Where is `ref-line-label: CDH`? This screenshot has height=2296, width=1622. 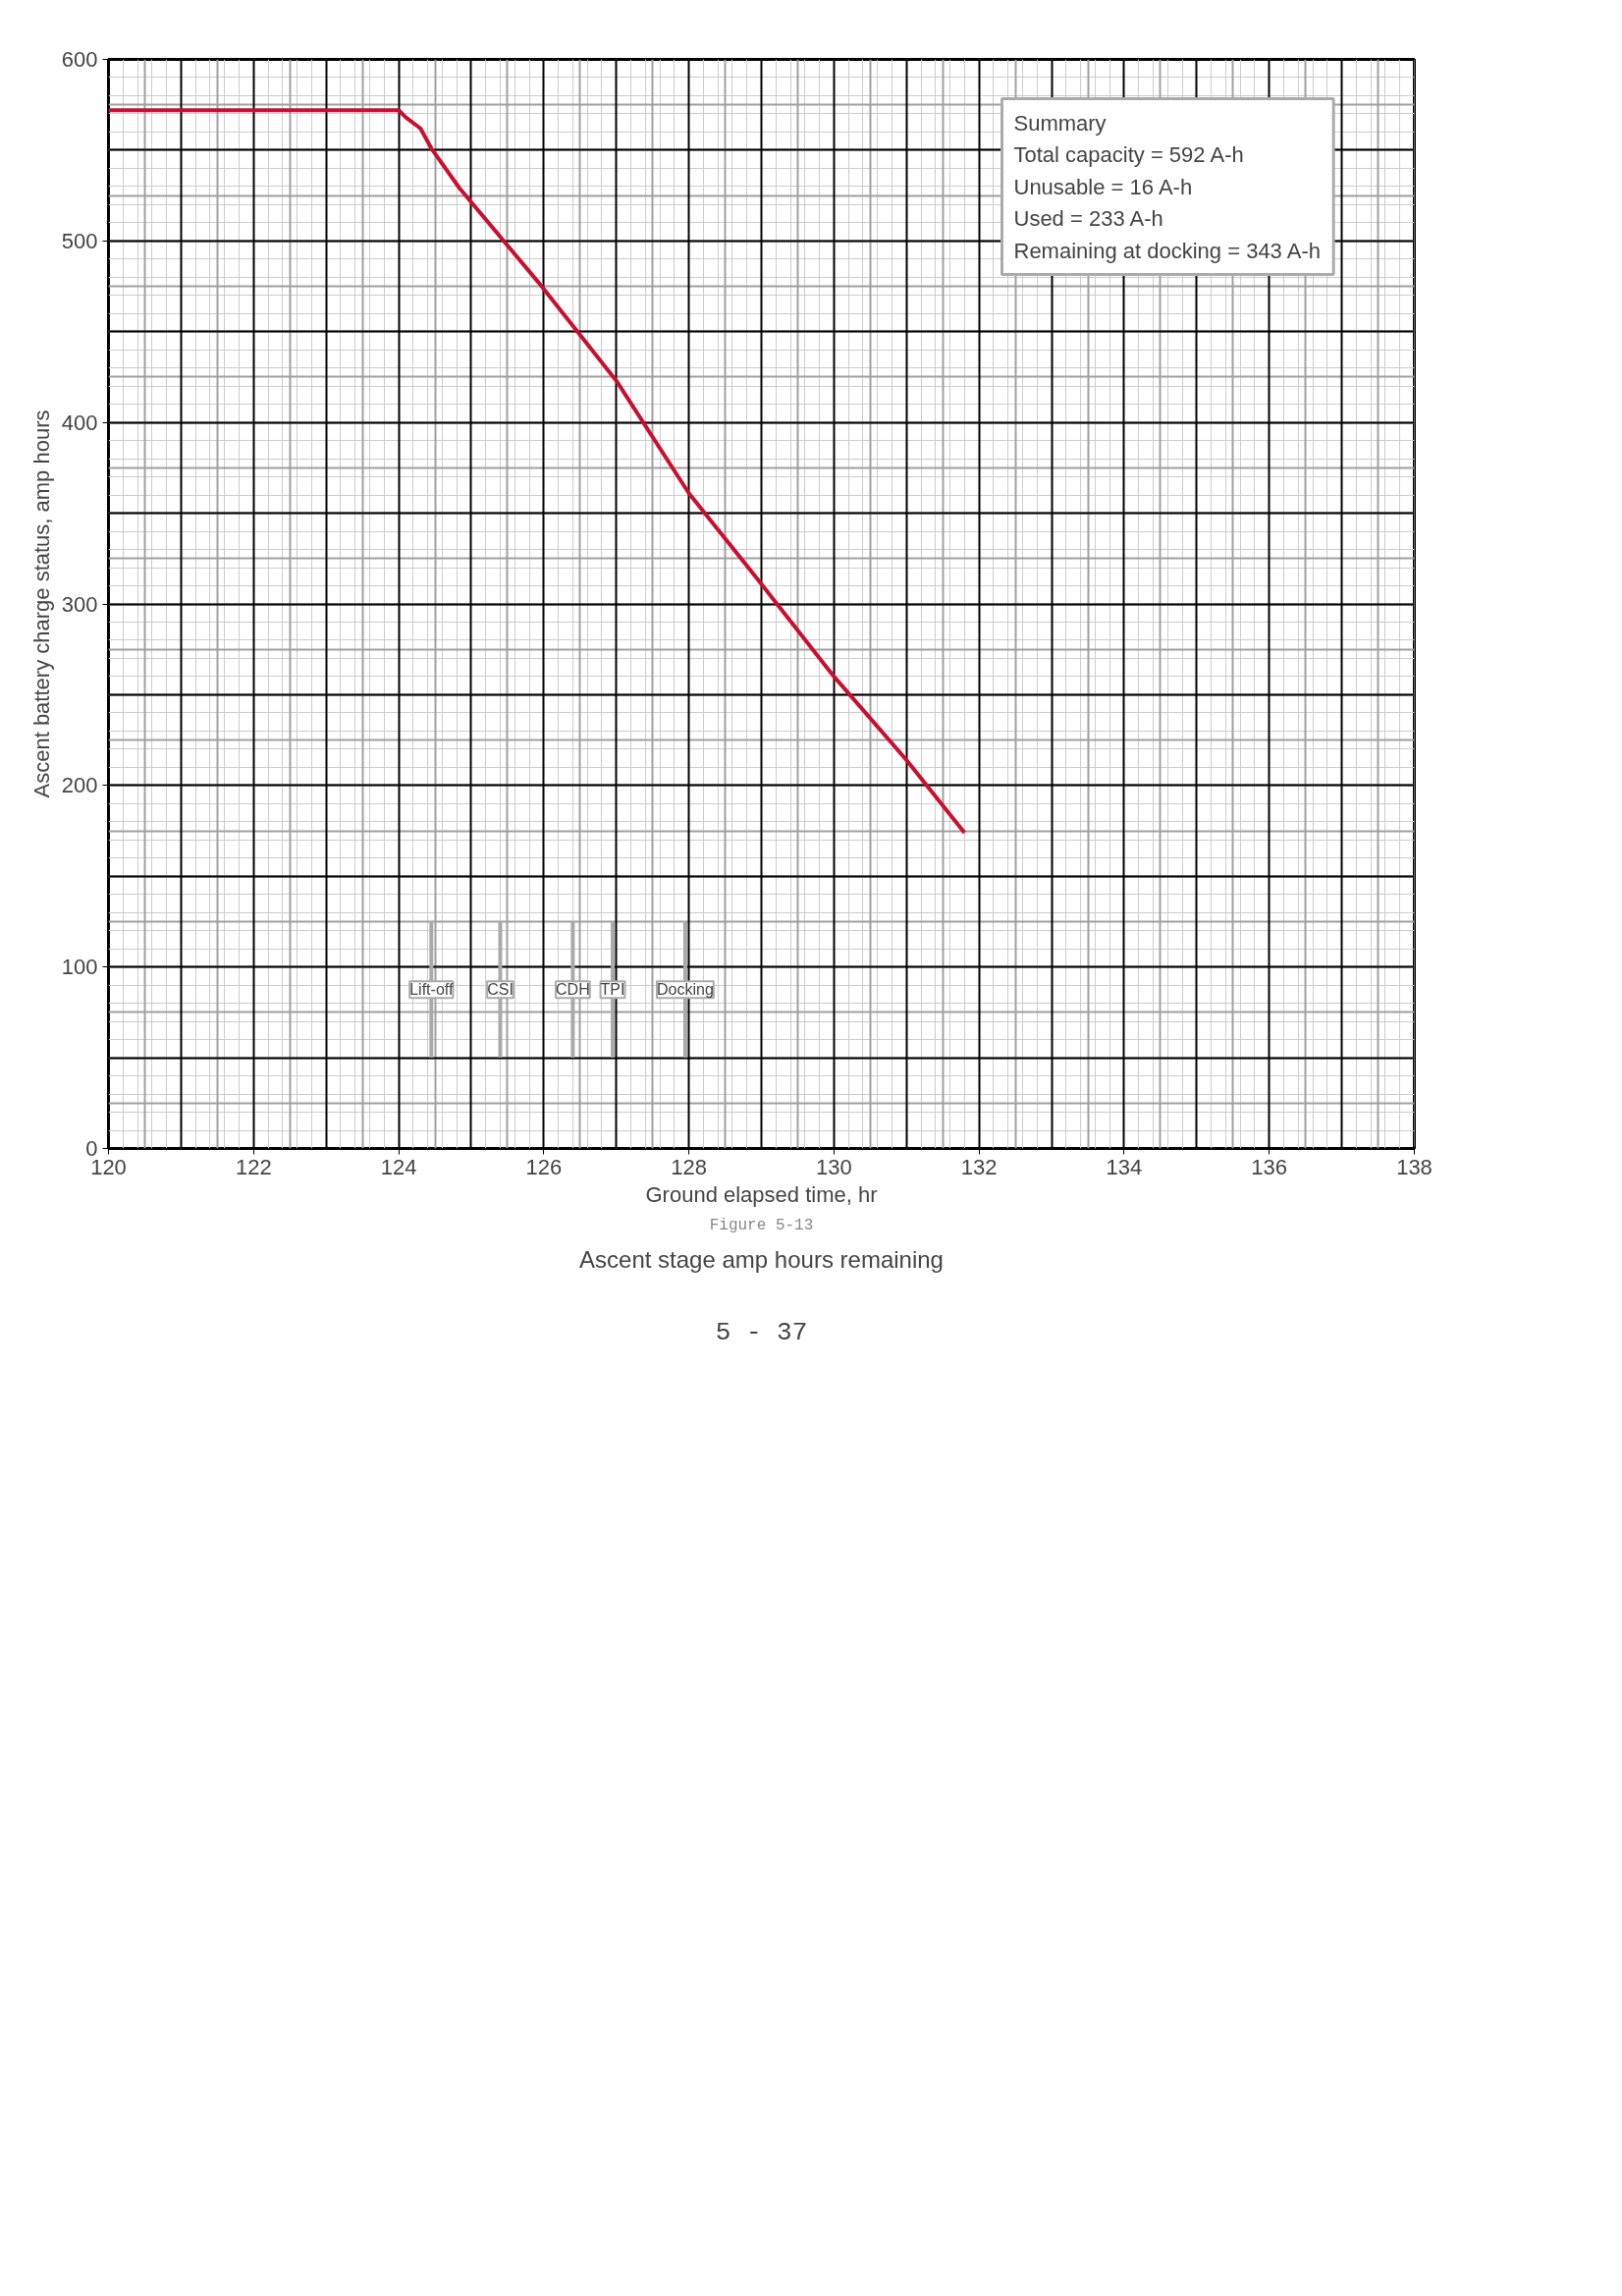
ref-line-label: CDH is located at coordinates (573, 990).